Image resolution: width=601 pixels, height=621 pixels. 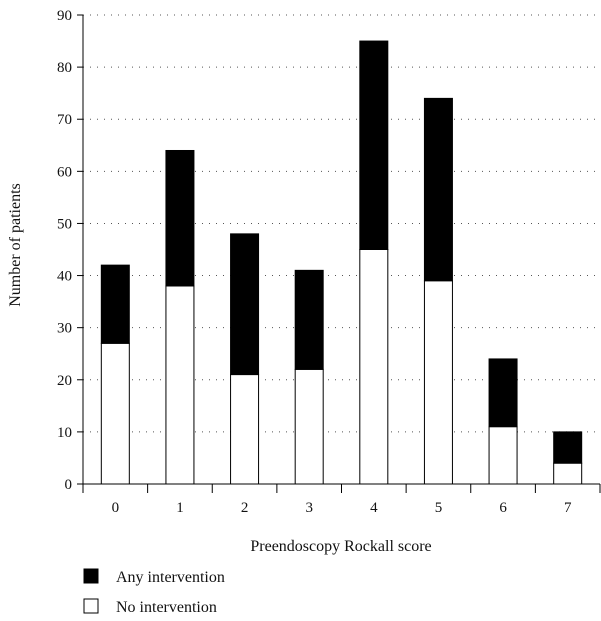 What do you see at coordinates (64, 224) in the screenshot?
I see `y-tick-label: 50` at bounding box center [64, 224].